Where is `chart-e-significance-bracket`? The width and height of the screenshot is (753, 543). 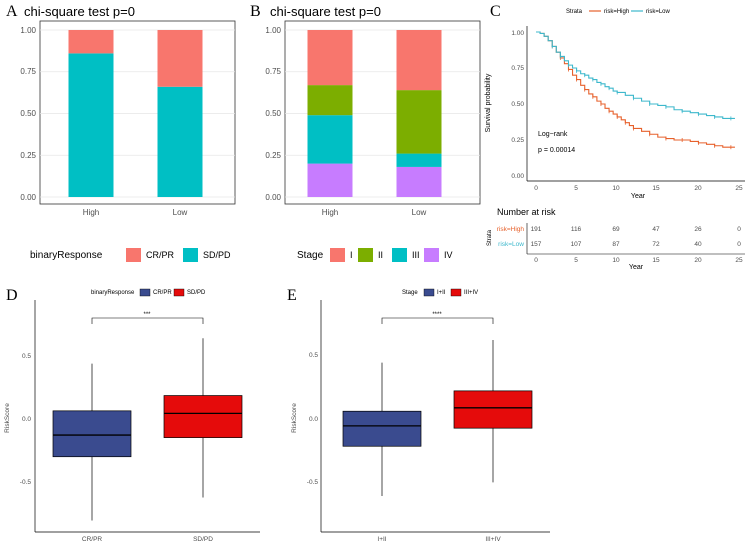
chart-e-significance-bracket is located at coordinates (437, 320).